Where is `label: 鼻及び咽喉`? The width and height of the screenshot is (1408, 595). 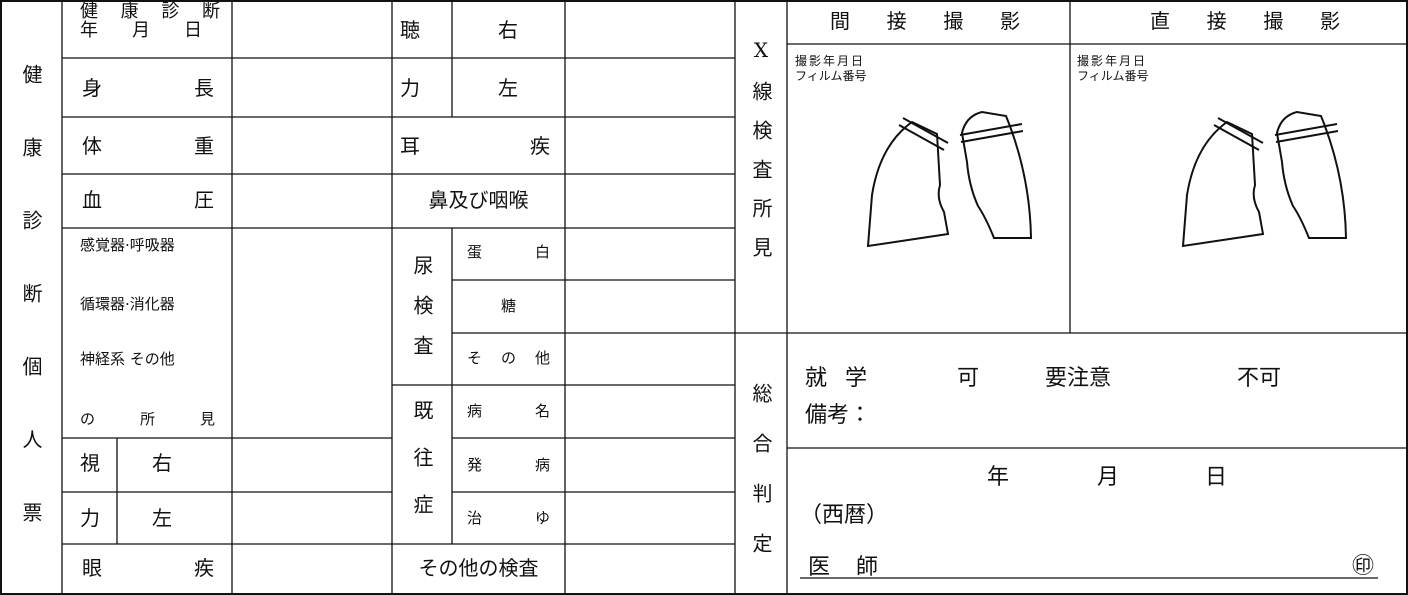 label: 鼻及び咽喉 is located at coordinates (478, 200).